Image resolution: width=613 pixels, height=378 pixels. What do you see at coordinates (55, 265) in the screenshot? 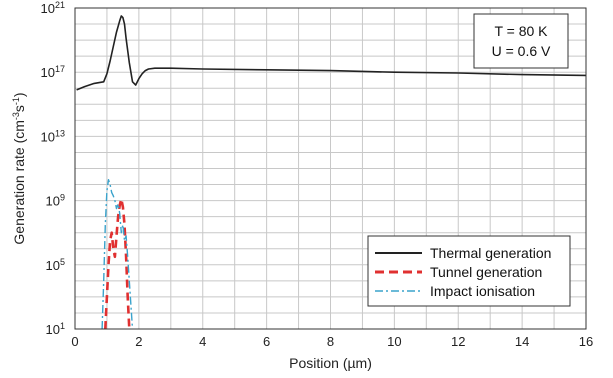
I see `y-tick-label: 10⁵` at bounding box center [55, 265].